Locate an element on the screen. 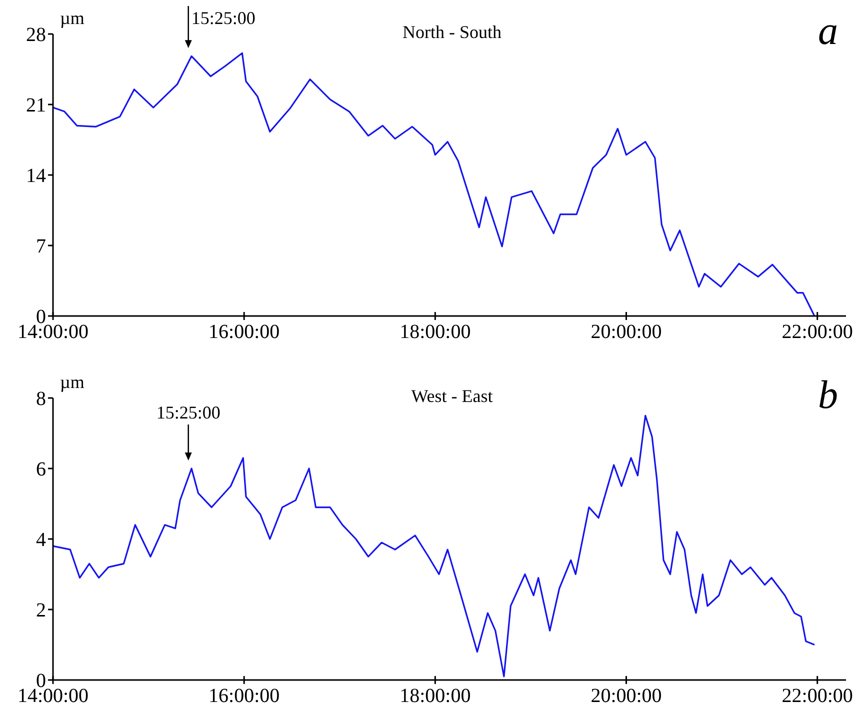  y-tick-label: 21 is located at coordinates (36, 105).